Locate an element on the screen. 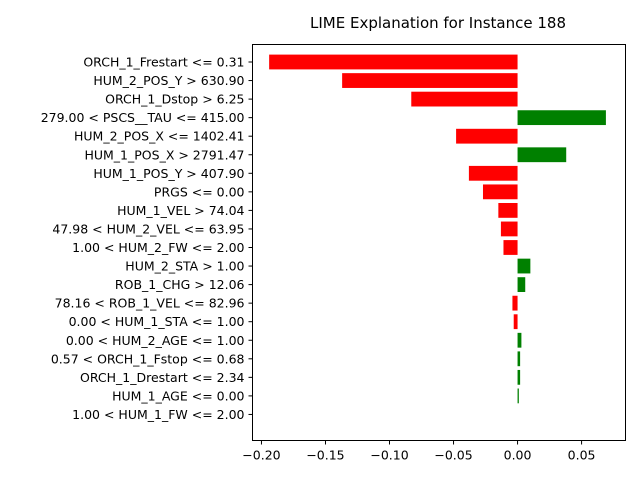 This screenshot has width=640, height=480. y-tick-label: HUM_1_VEL > 74.04 is located at coordinates (180, 210).